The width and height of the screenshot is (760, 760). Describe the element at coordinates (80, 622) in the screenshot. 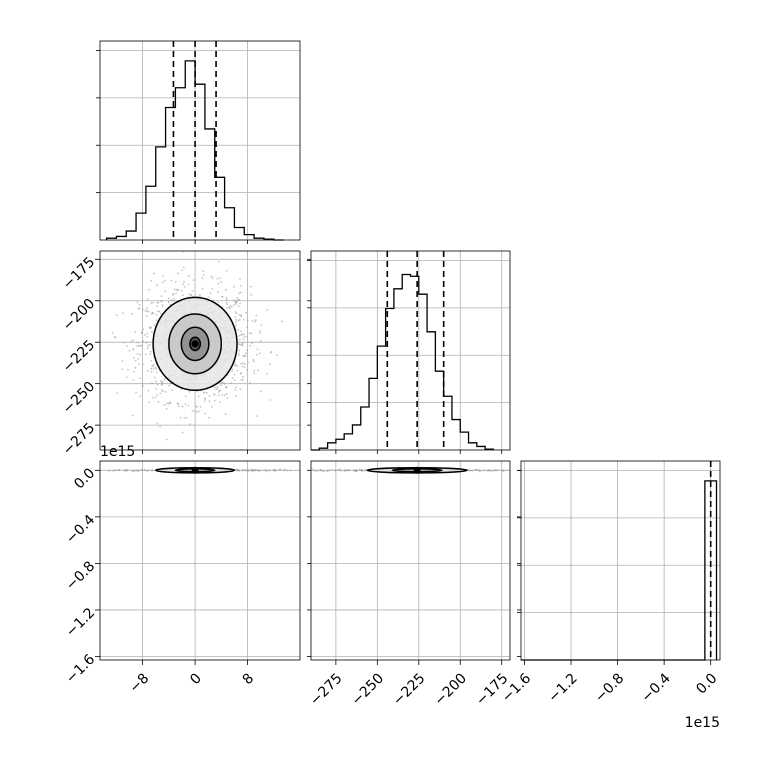

I see `y-tick-label-p2: −1.2` at that location.